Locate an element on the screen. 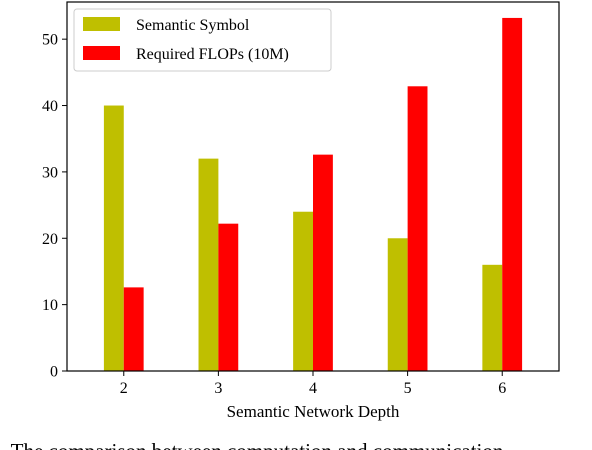  x-axis-label: Semantic Network Depth is located at coordinates (313, 411).